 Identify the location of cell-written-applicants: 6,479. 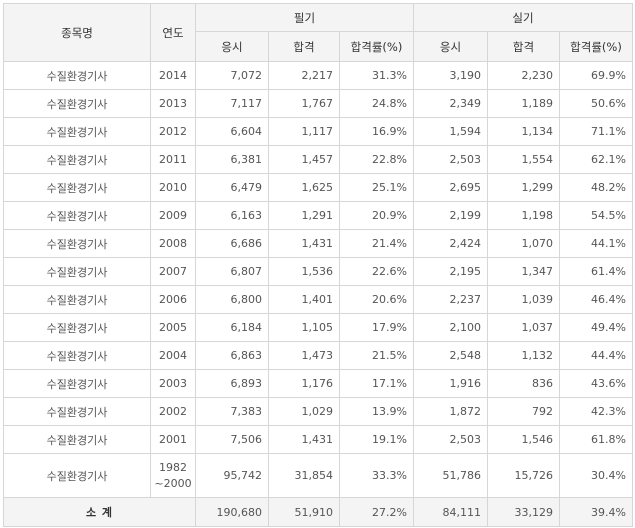
(232, 187).